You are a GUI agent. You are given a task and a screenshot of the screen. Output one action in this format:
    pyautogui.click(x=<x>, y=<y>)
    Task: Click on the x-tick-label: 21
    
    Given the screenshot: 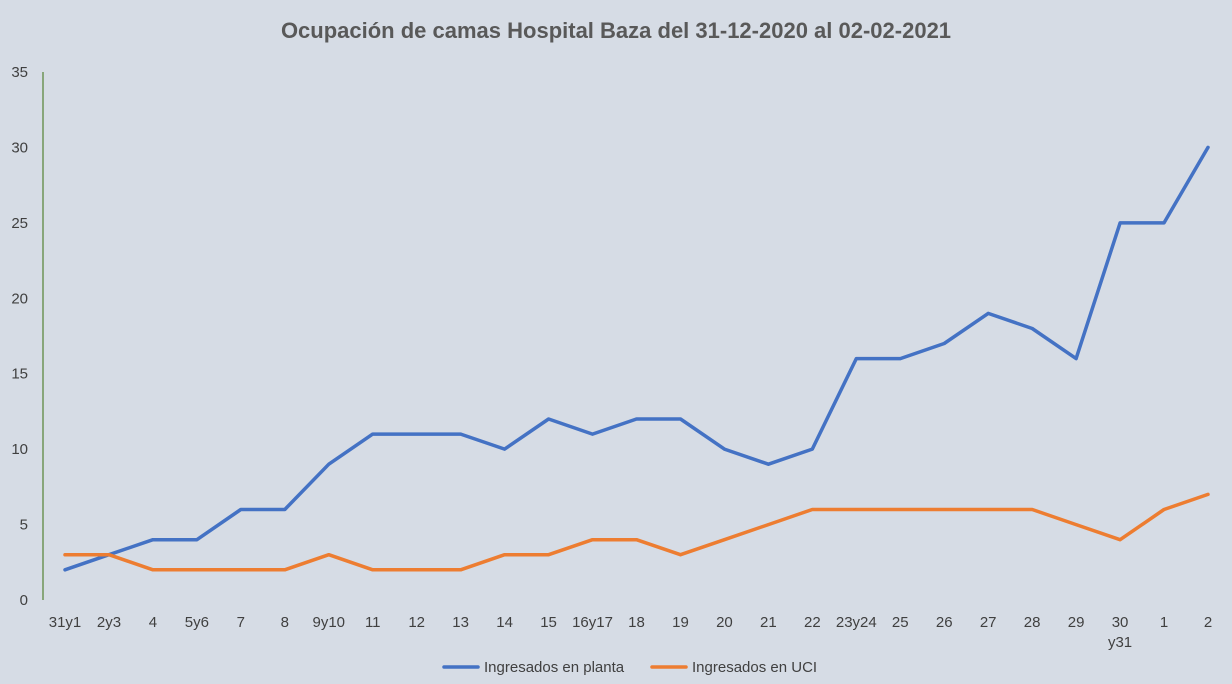 What is the action you would take?
    pyautogui.click(x=768, y=622)
    